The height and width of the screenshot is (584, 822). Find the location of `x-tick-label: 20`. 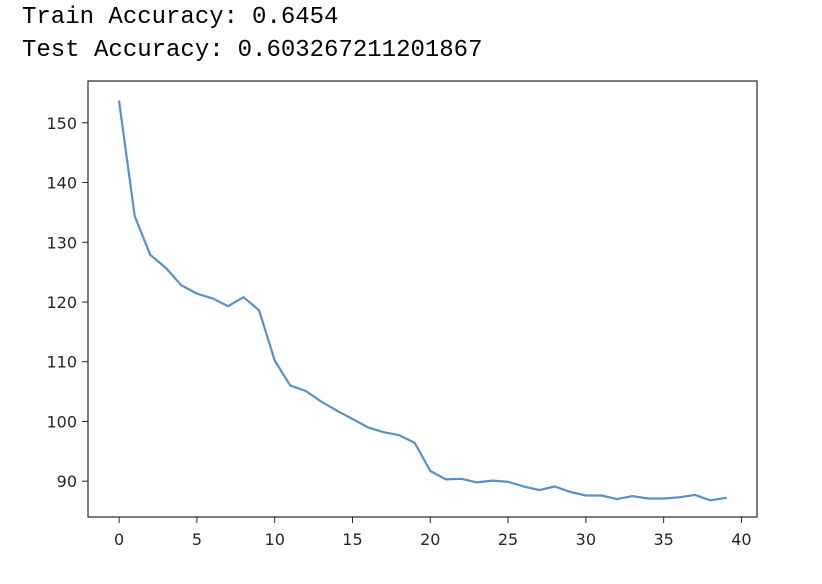

x-tick-label: 20 is located at coordinates (430, 539).